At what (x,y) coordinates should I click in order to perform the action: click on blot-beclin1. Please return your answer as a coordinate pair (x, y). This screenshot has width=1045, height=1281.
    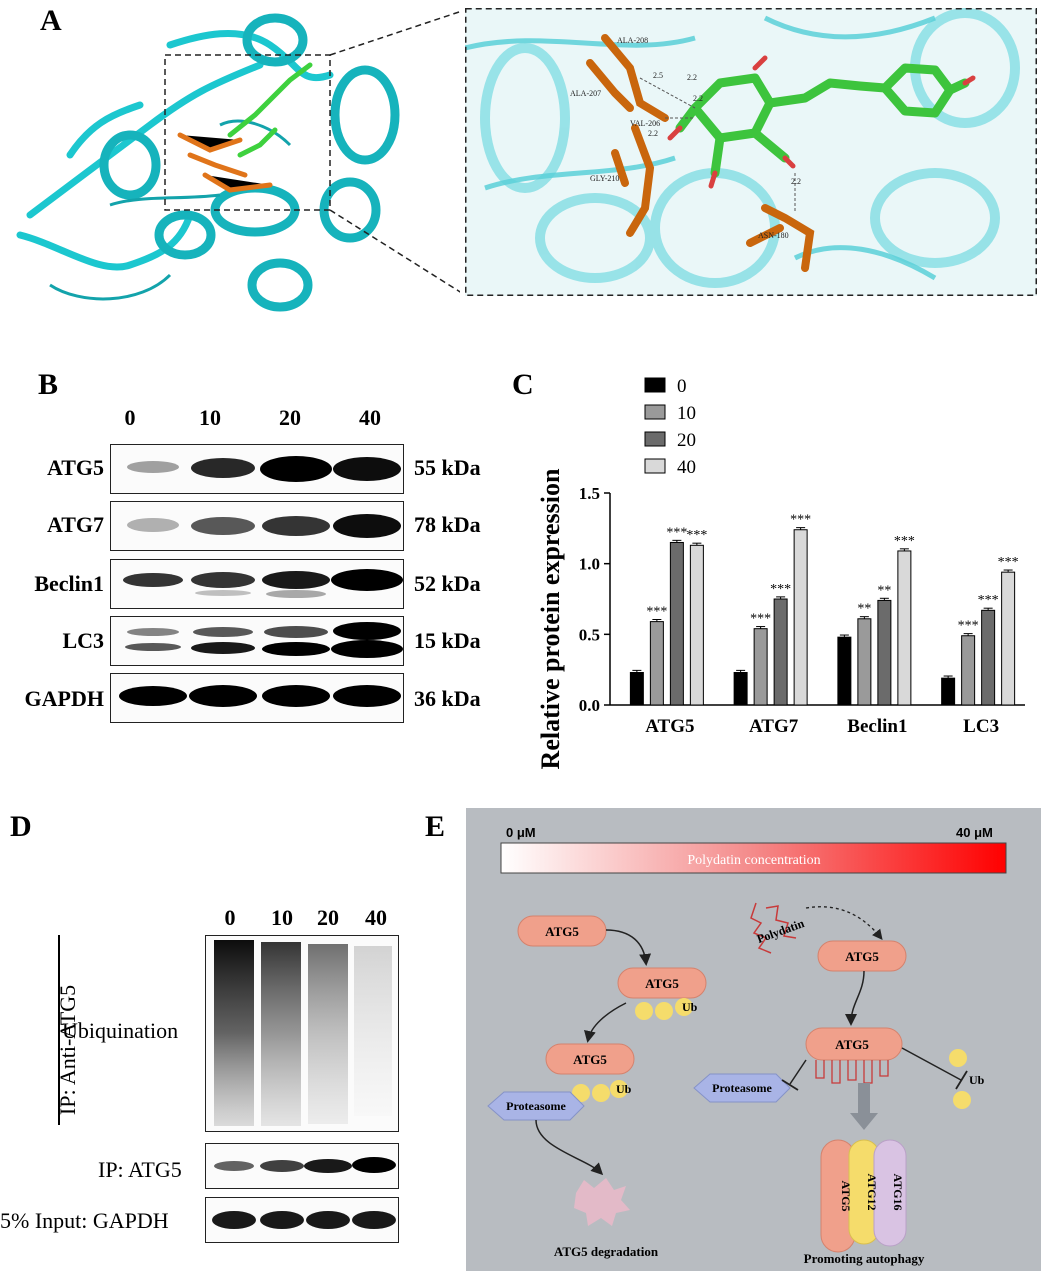
    Looking at the image, I should click on (257, 584).